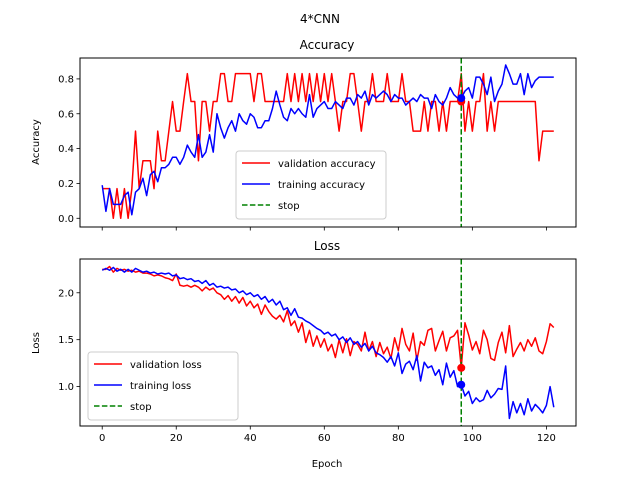  I want to click on loss-legend-box, so click(163, 386).